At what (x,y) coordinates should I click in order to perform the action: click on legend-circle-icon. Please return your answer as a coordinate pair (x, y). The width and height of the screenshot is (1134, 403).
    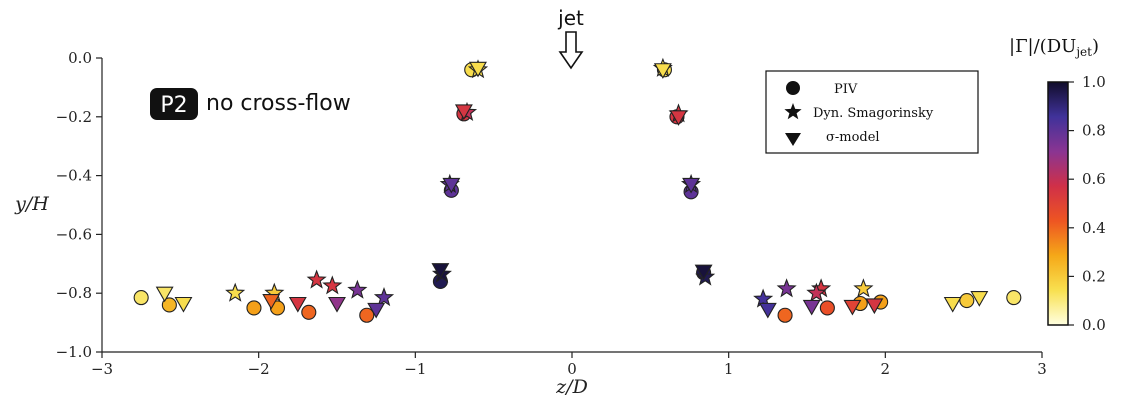
    Looking at the image, I should click on (793, 88).